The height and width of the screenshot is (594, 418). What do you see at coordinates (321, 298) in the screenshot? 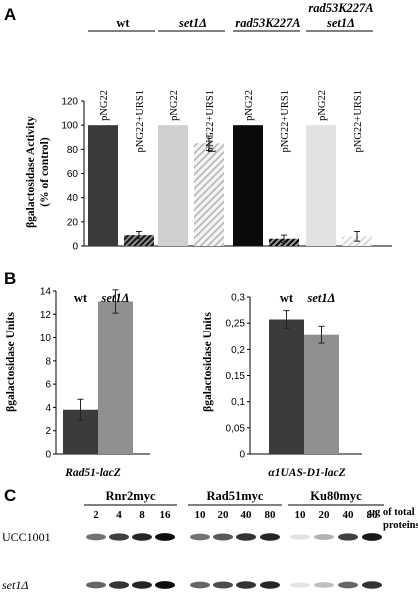
I see `panel-b-right-series-label: set1Δ` at bounding box center [321, 298].